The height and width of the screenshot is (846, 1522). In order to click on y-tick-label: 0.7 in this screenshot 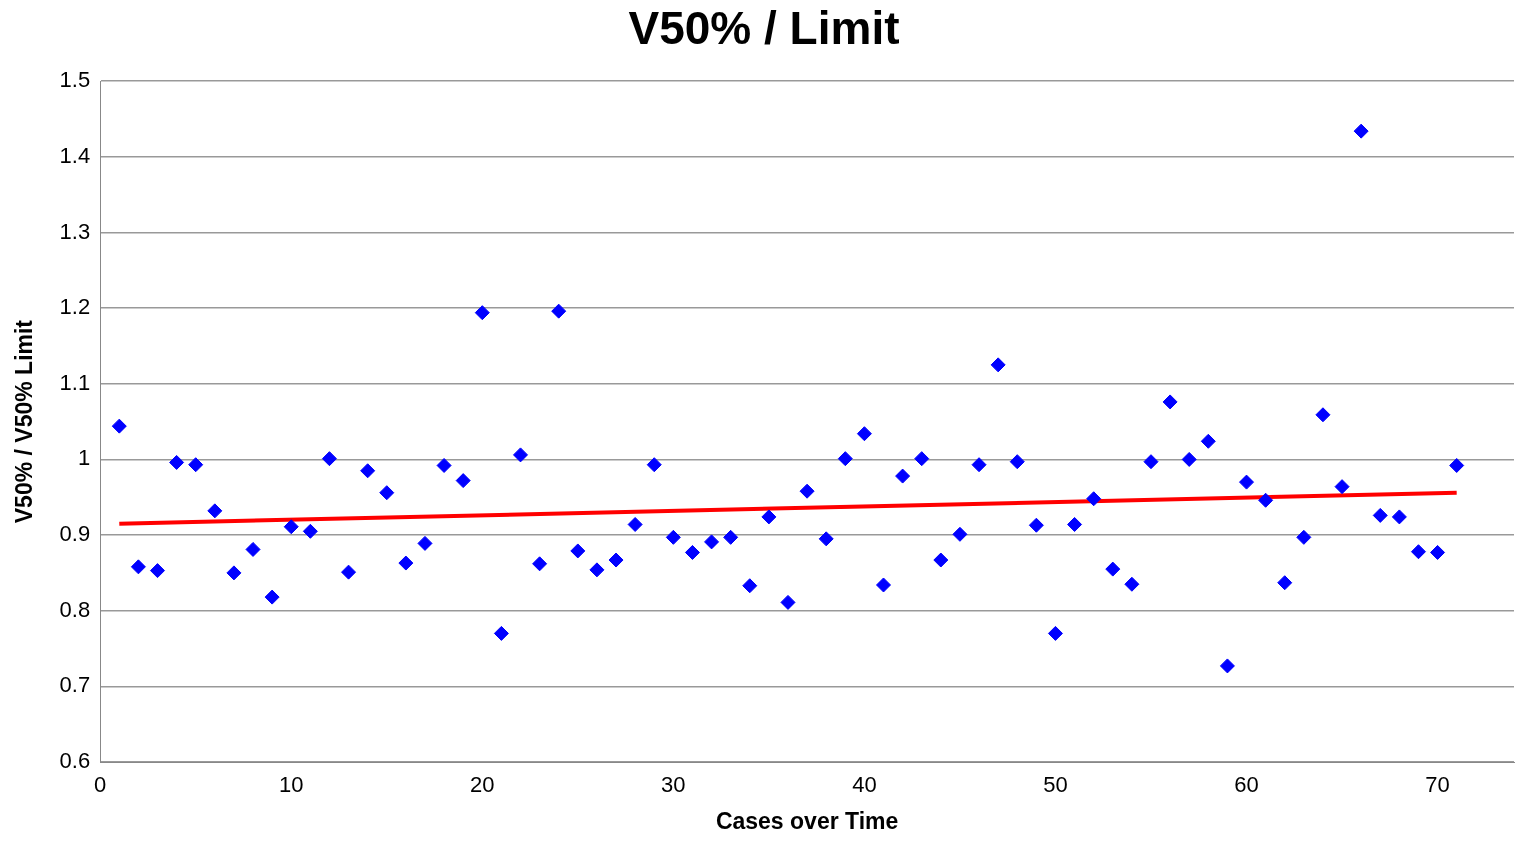, I will do `click(75, 685)`.